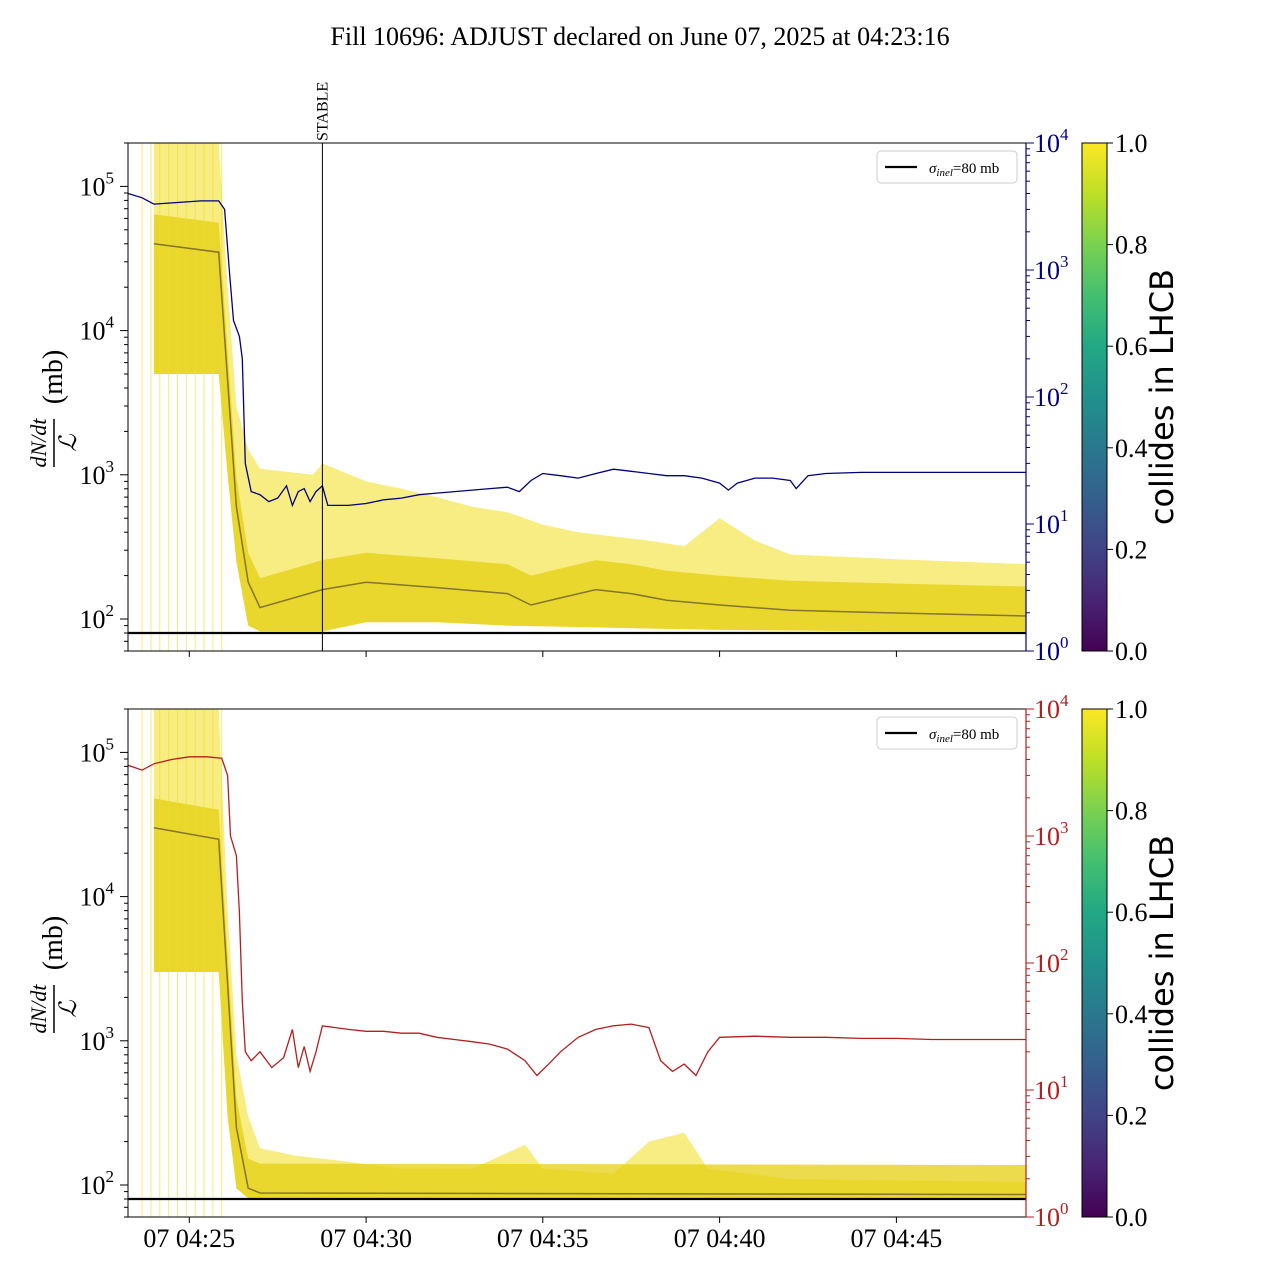 This screenshot has height=1280, width=1280. What do you see at coordinates (1131, 963) in the screenshot?
I see `colorbar-bottom: 0.0 0.2 0.4 0.6 0.8 1.0 collides in LHCB` at bounding box center [1131, 963].